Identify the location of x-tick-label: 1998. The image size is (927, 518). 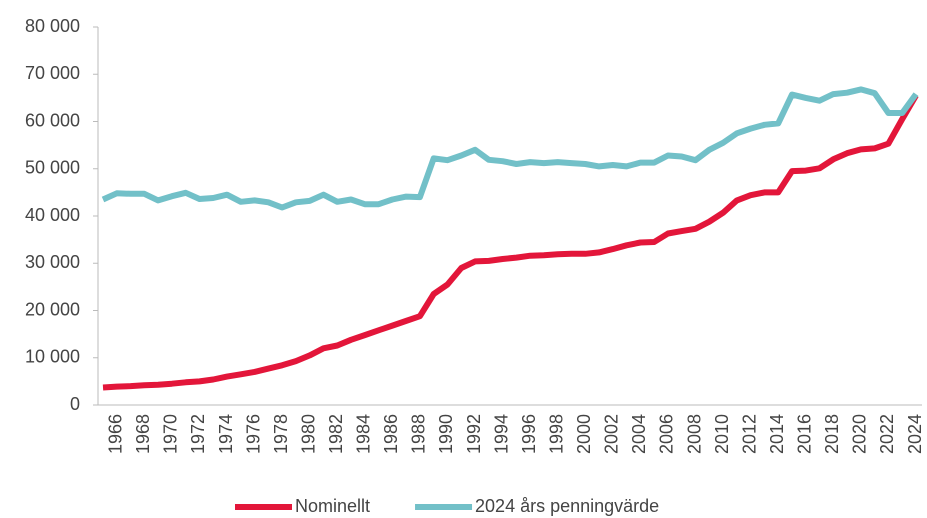
(556, 434).